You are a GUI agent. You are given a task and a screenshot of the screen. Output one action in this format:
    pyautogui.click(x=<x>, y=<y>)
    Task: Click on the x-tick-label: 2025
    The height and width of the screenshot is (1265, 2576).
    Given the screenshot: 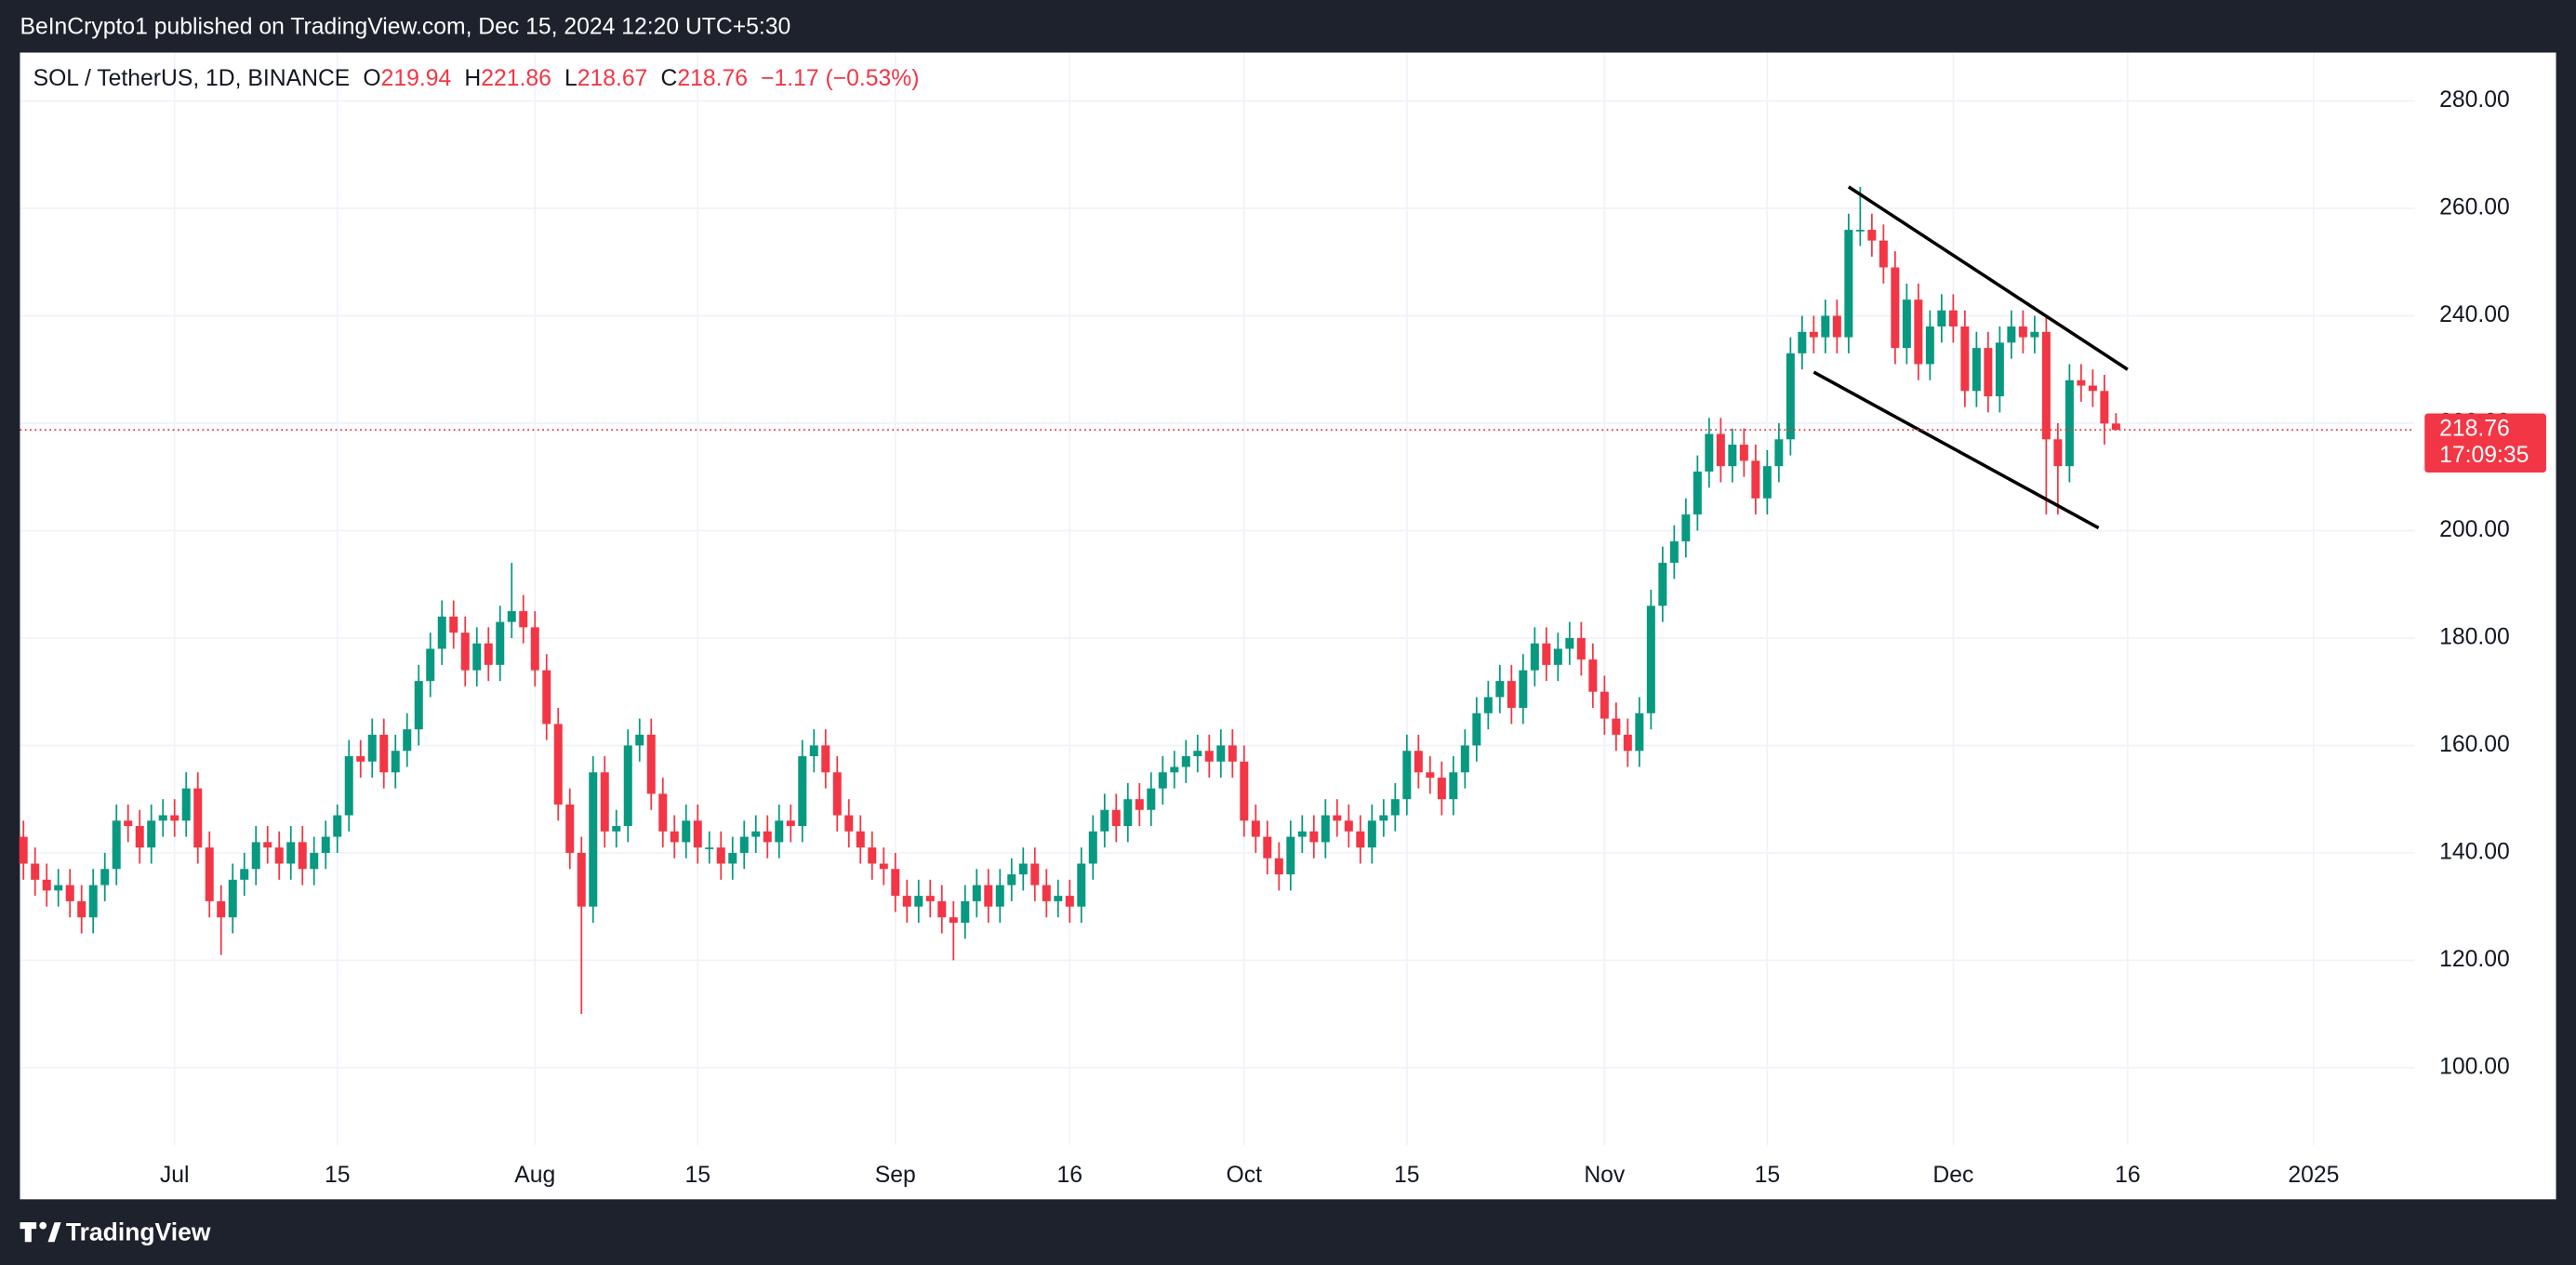 What is the action you would take?
    pyautogui.click(x=2313, y=1175)
    